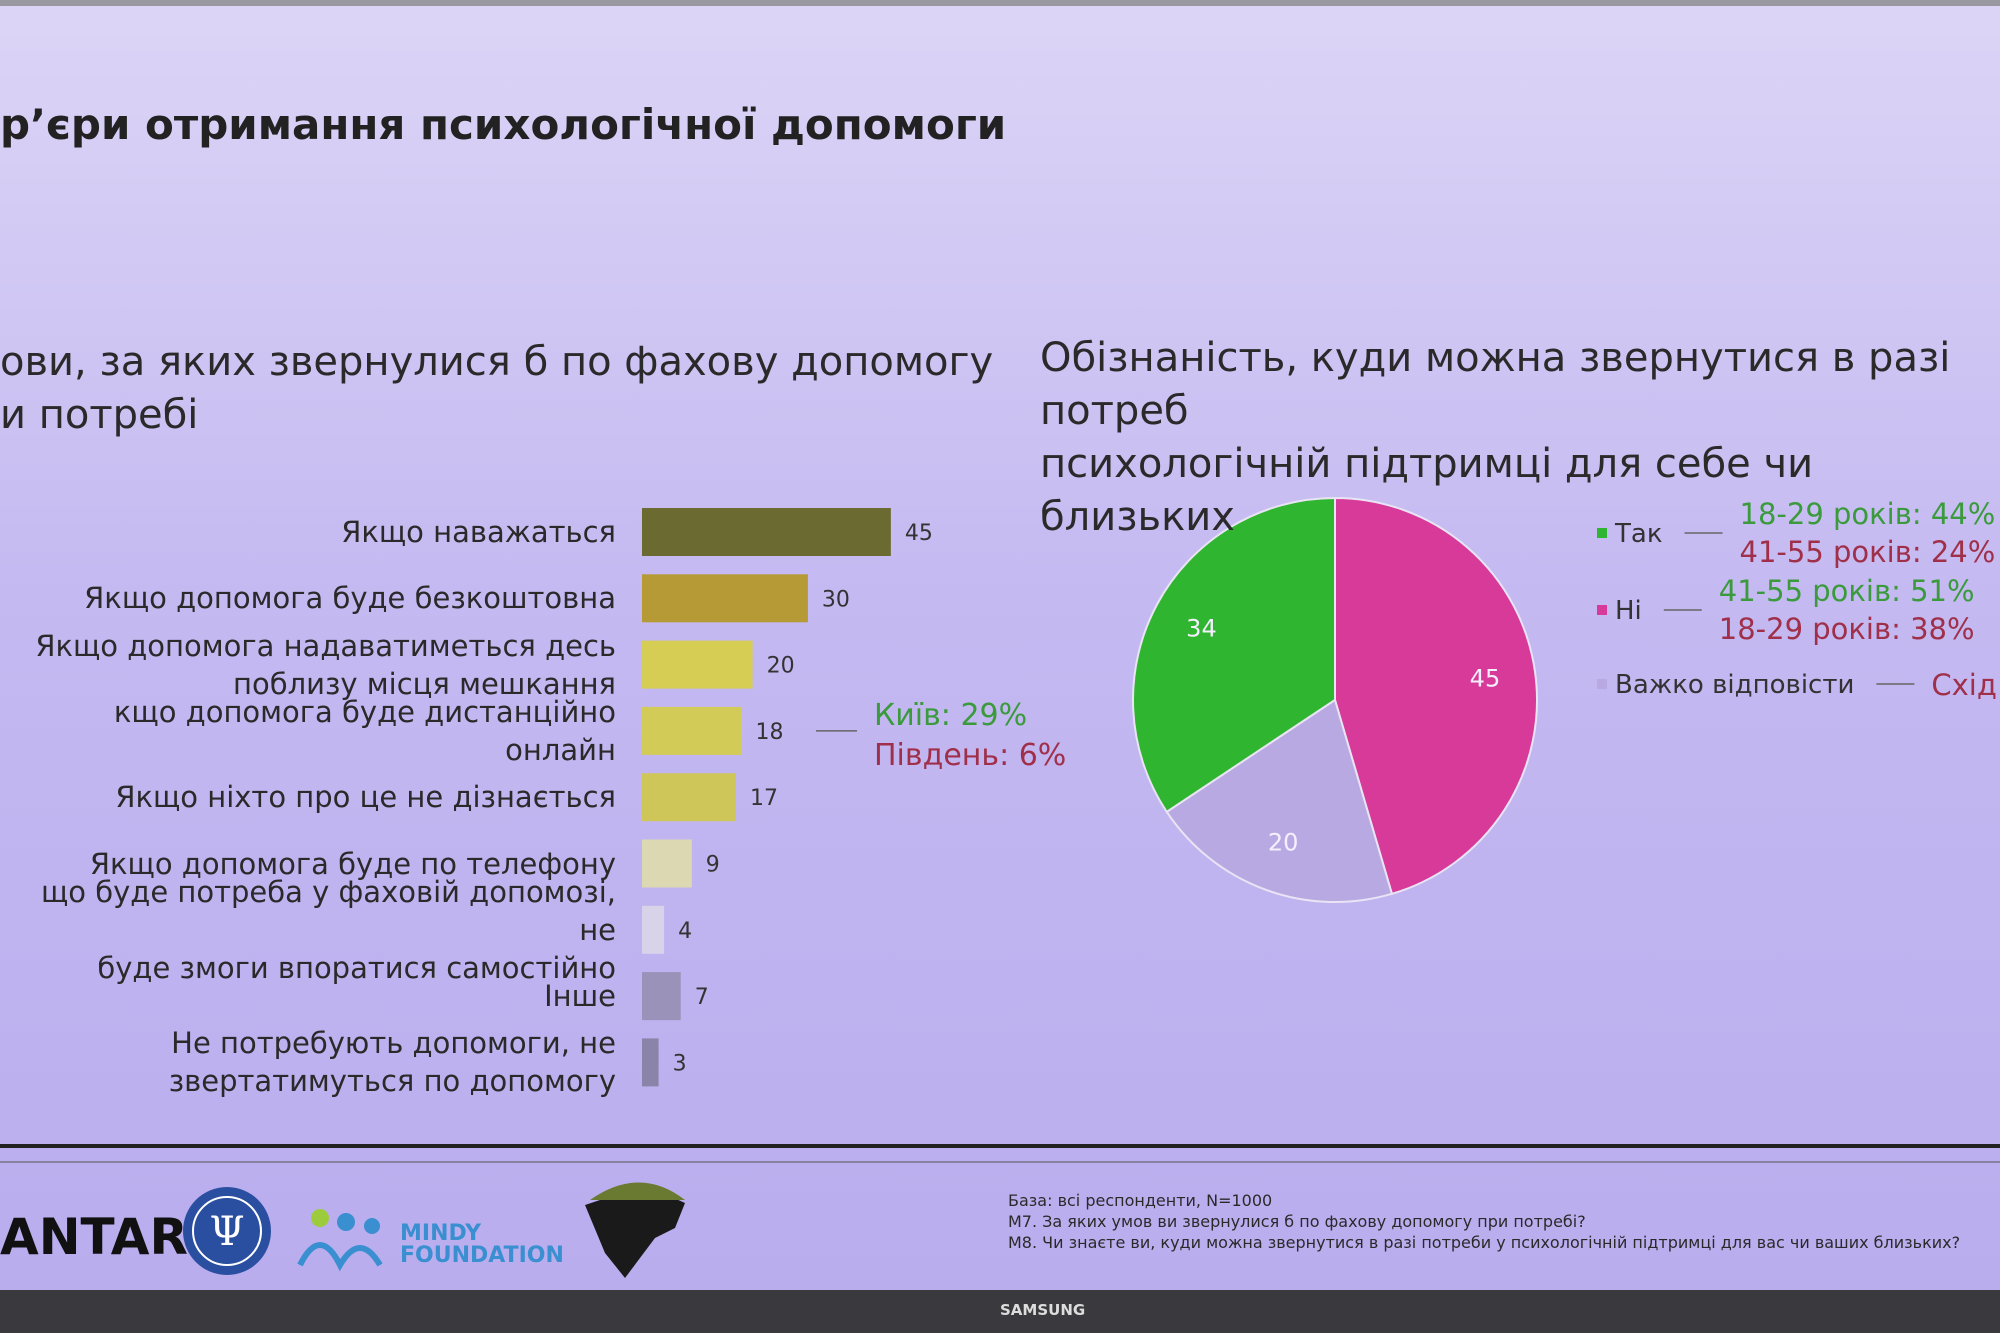  What do you see at coordinates (94, 1237) in the screenshot?
I see `kantar-logo: ANTAR` at bounding box center [94, 1237].